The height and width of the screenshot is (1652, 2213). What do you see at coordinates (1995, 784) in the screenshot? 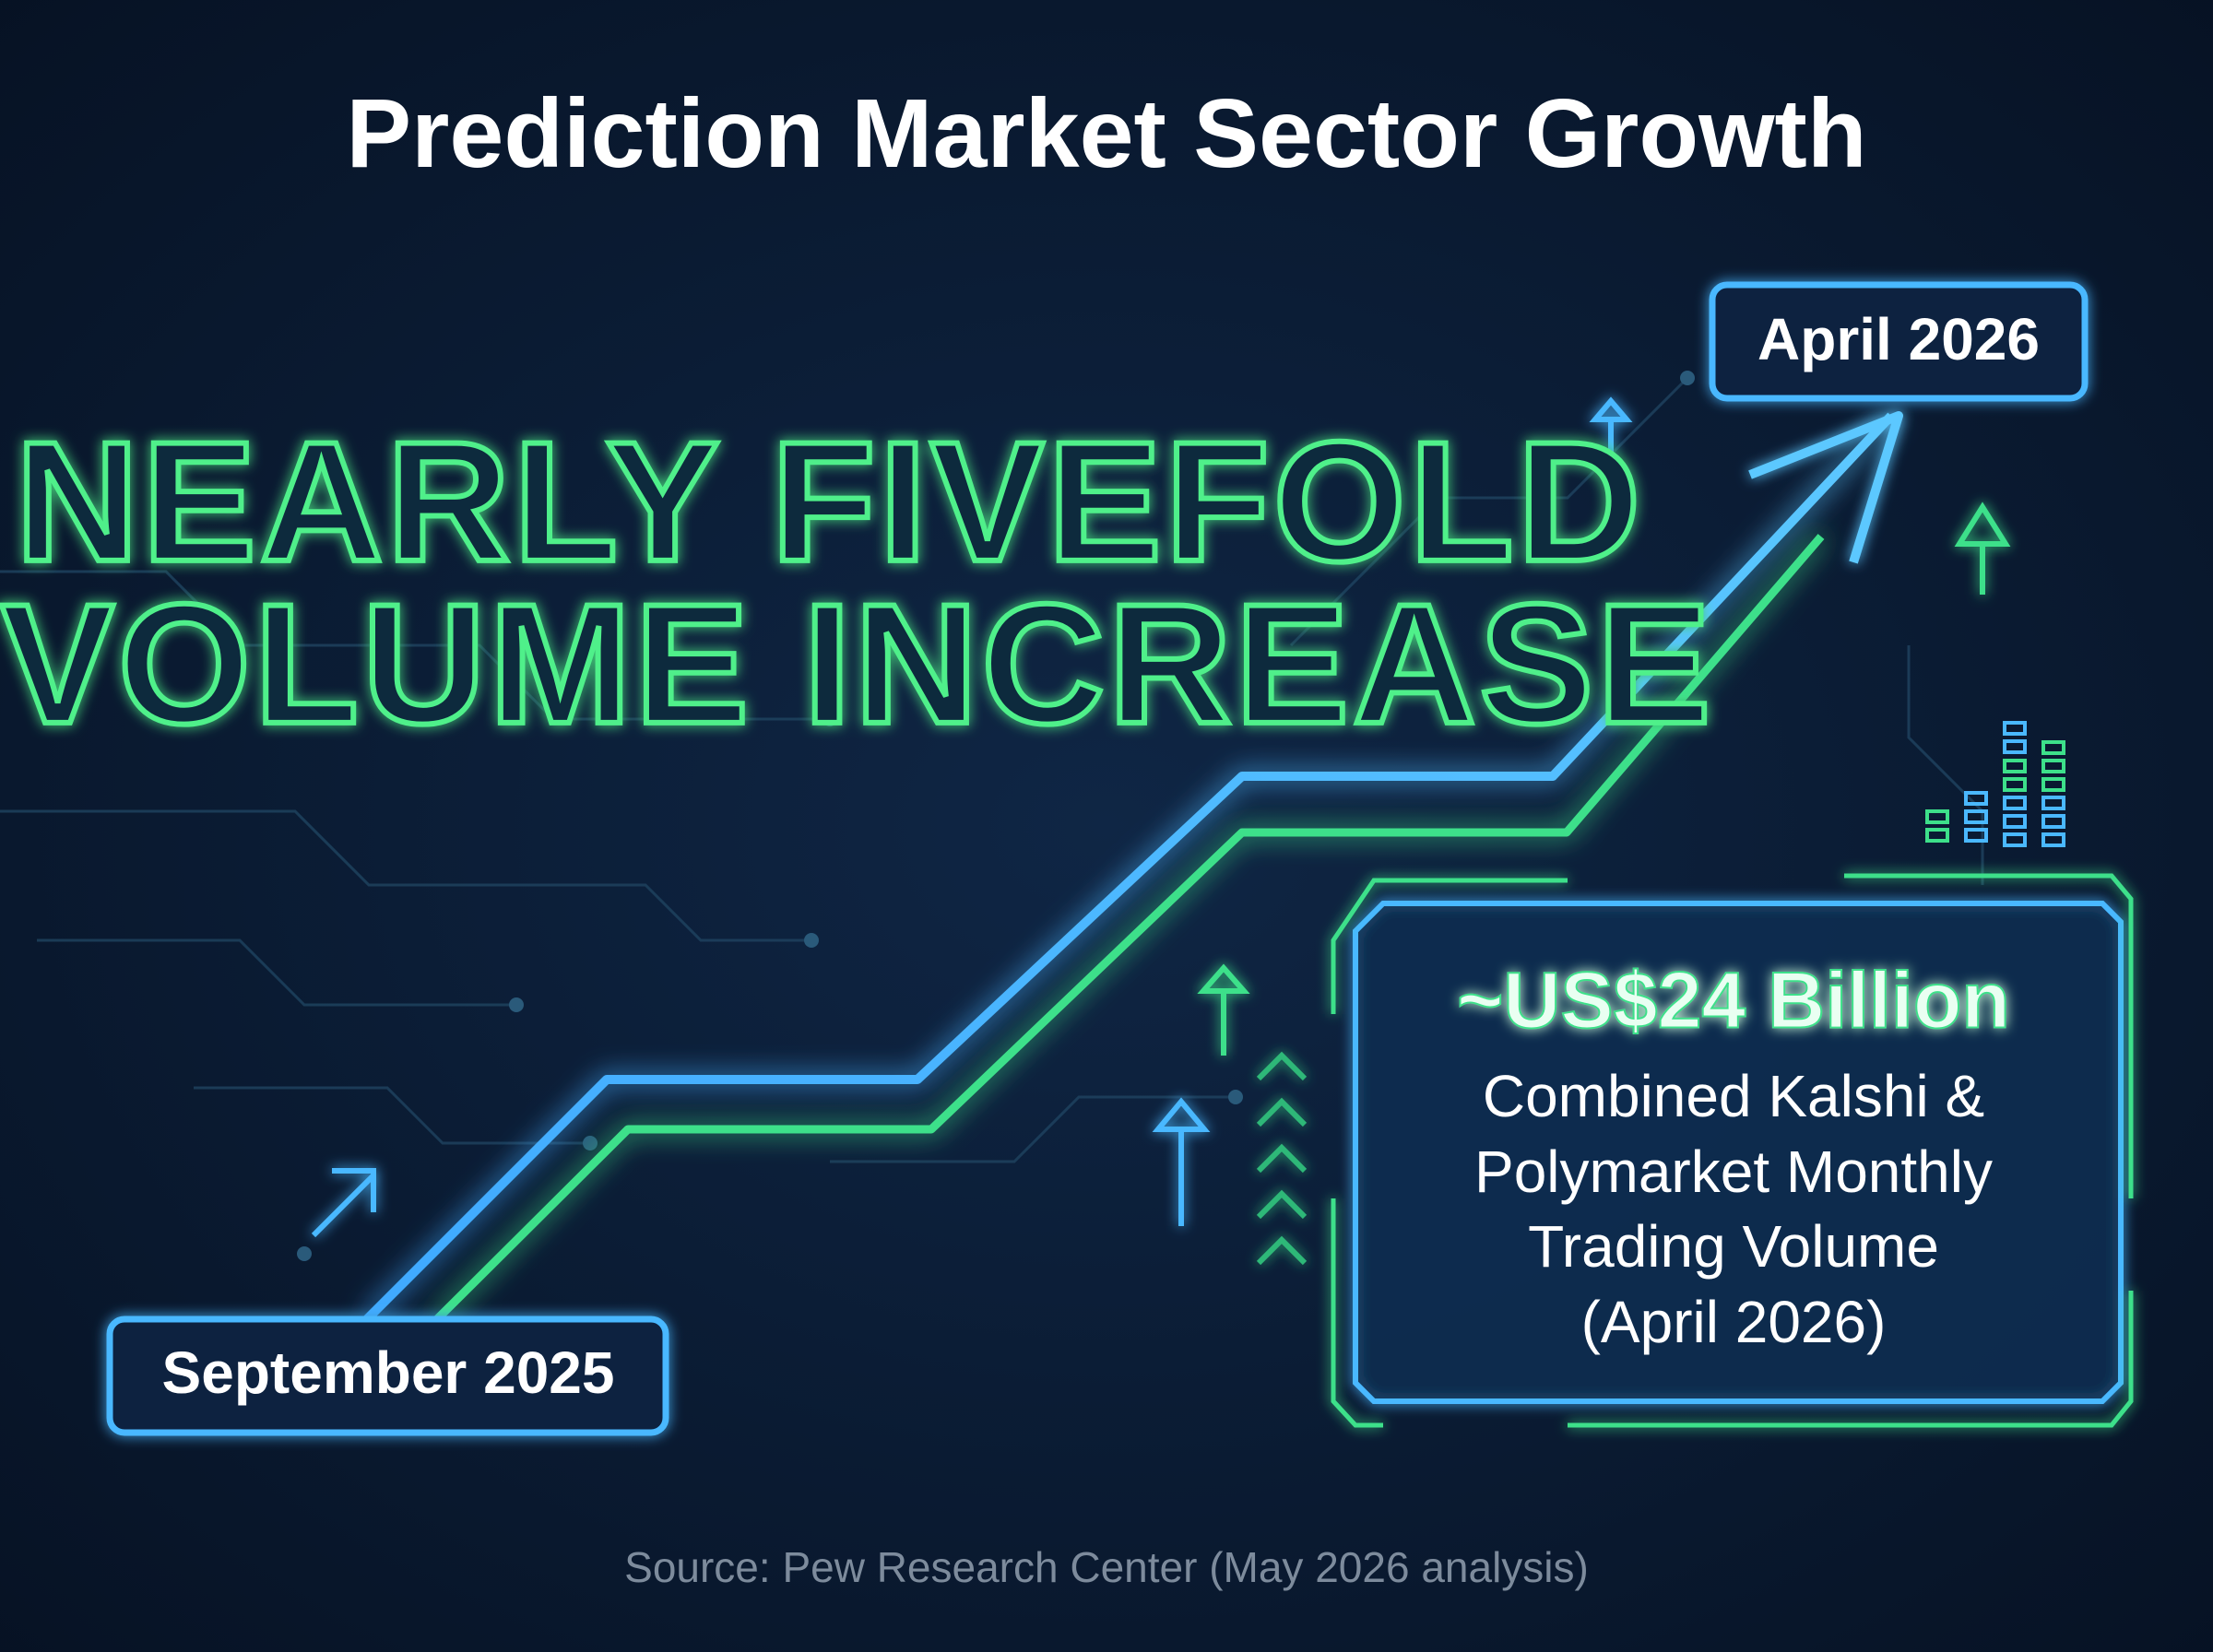
I see `decor-bars` at bounding box center [1995, 784].